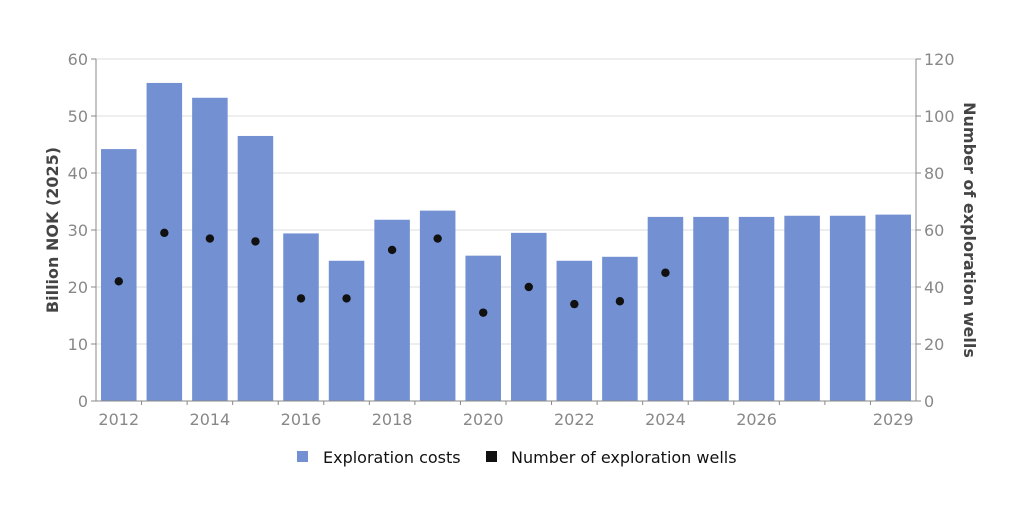 This screenshot has height=510, width=1024. What do you see at coordinates (574, 419) in the screenshot?
I see `x-tick-label-2022: 2022` at bounding box center [574, 419].